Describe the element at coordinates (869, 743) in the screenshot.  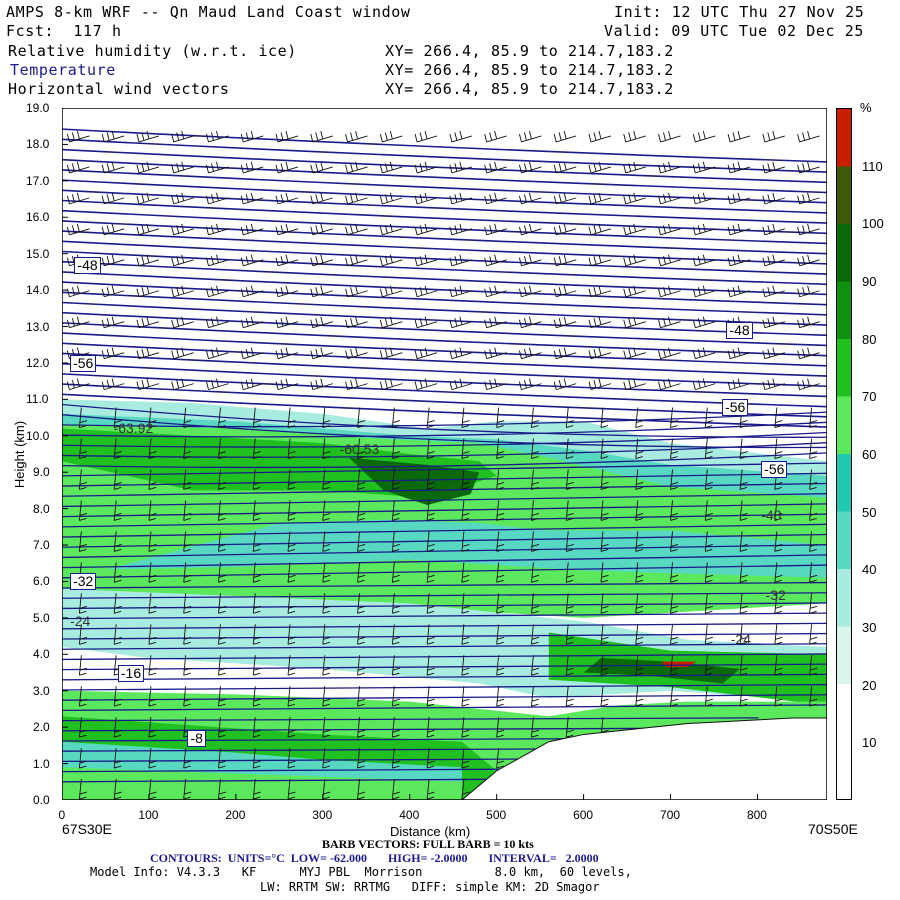
I see `colorbar-tick-label: 10` at that location.